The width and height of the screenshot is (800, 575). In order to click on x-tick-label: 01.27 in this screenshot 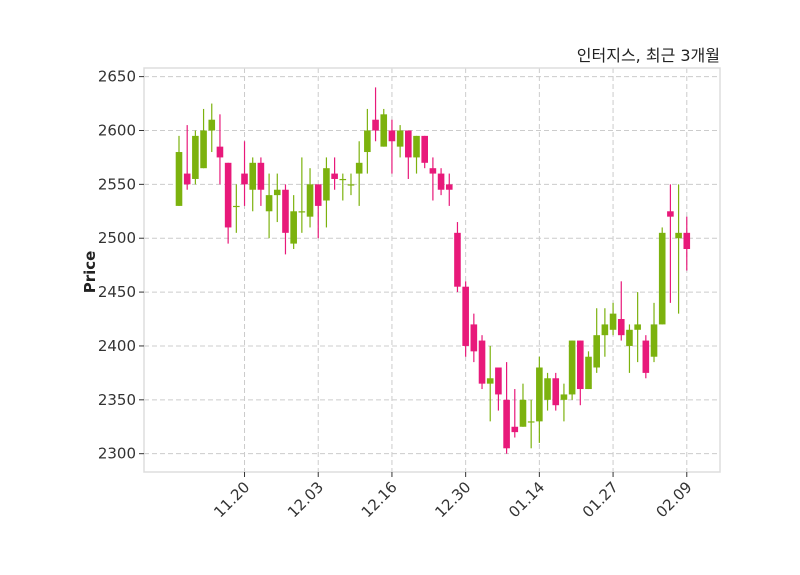, I will do `click(600, 499)`.